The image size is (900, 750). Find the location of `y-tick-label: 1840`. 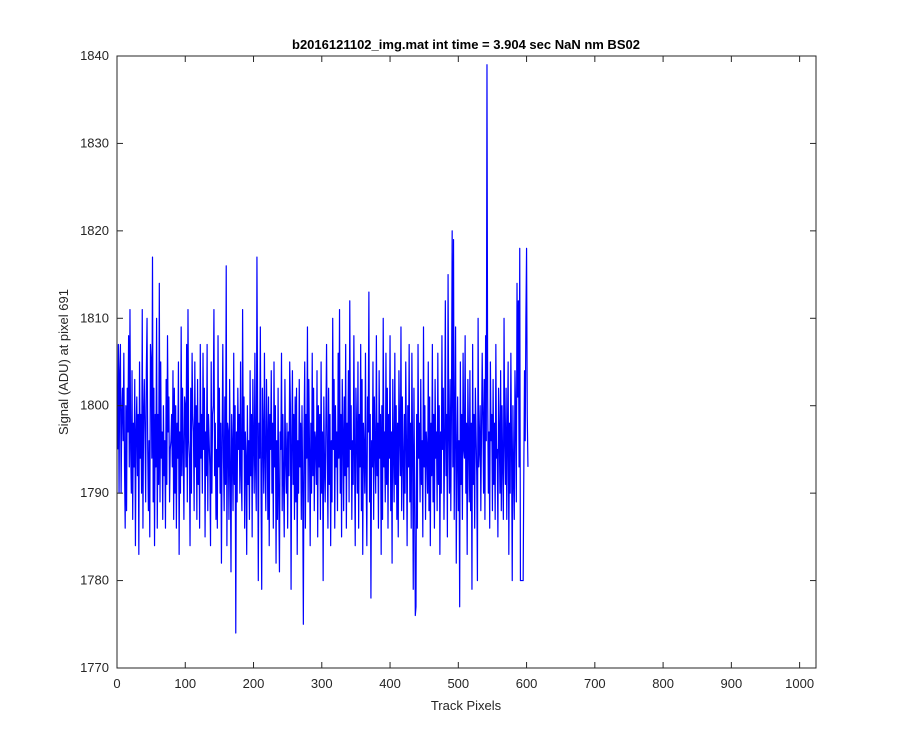

y-tick-label: 1840 is located at coordinates (94, 55).